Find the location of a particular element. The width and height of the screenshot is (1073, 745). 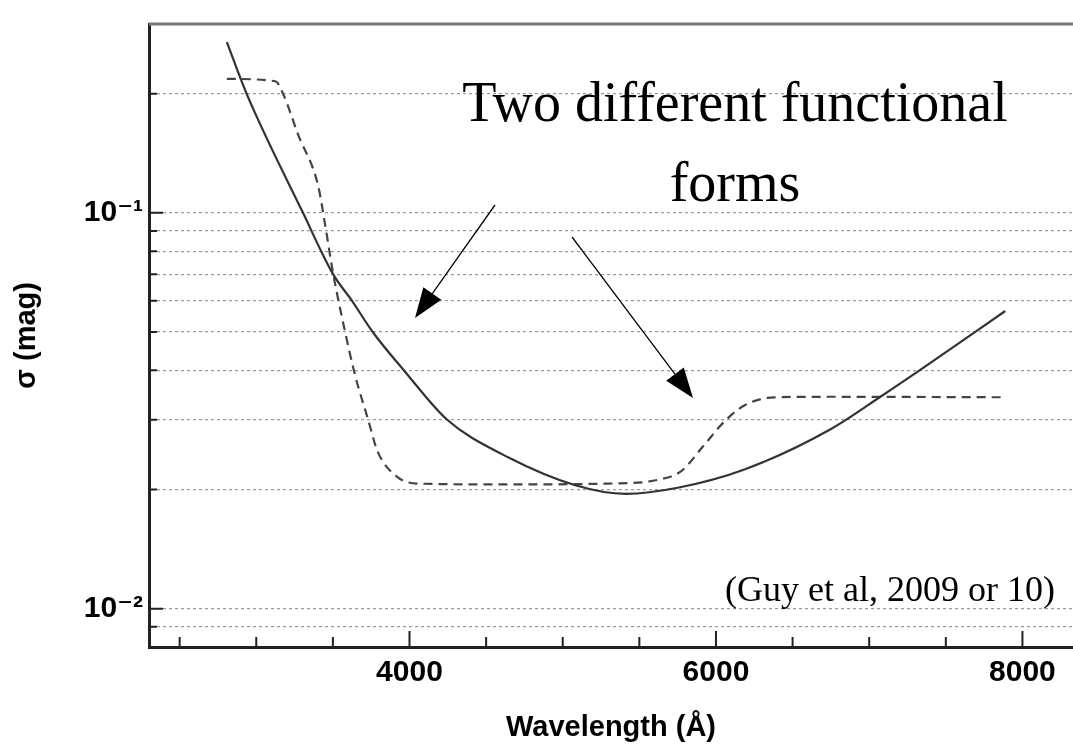

y-tick-label: 10⁻¹ is located at coordinates (113, 211).